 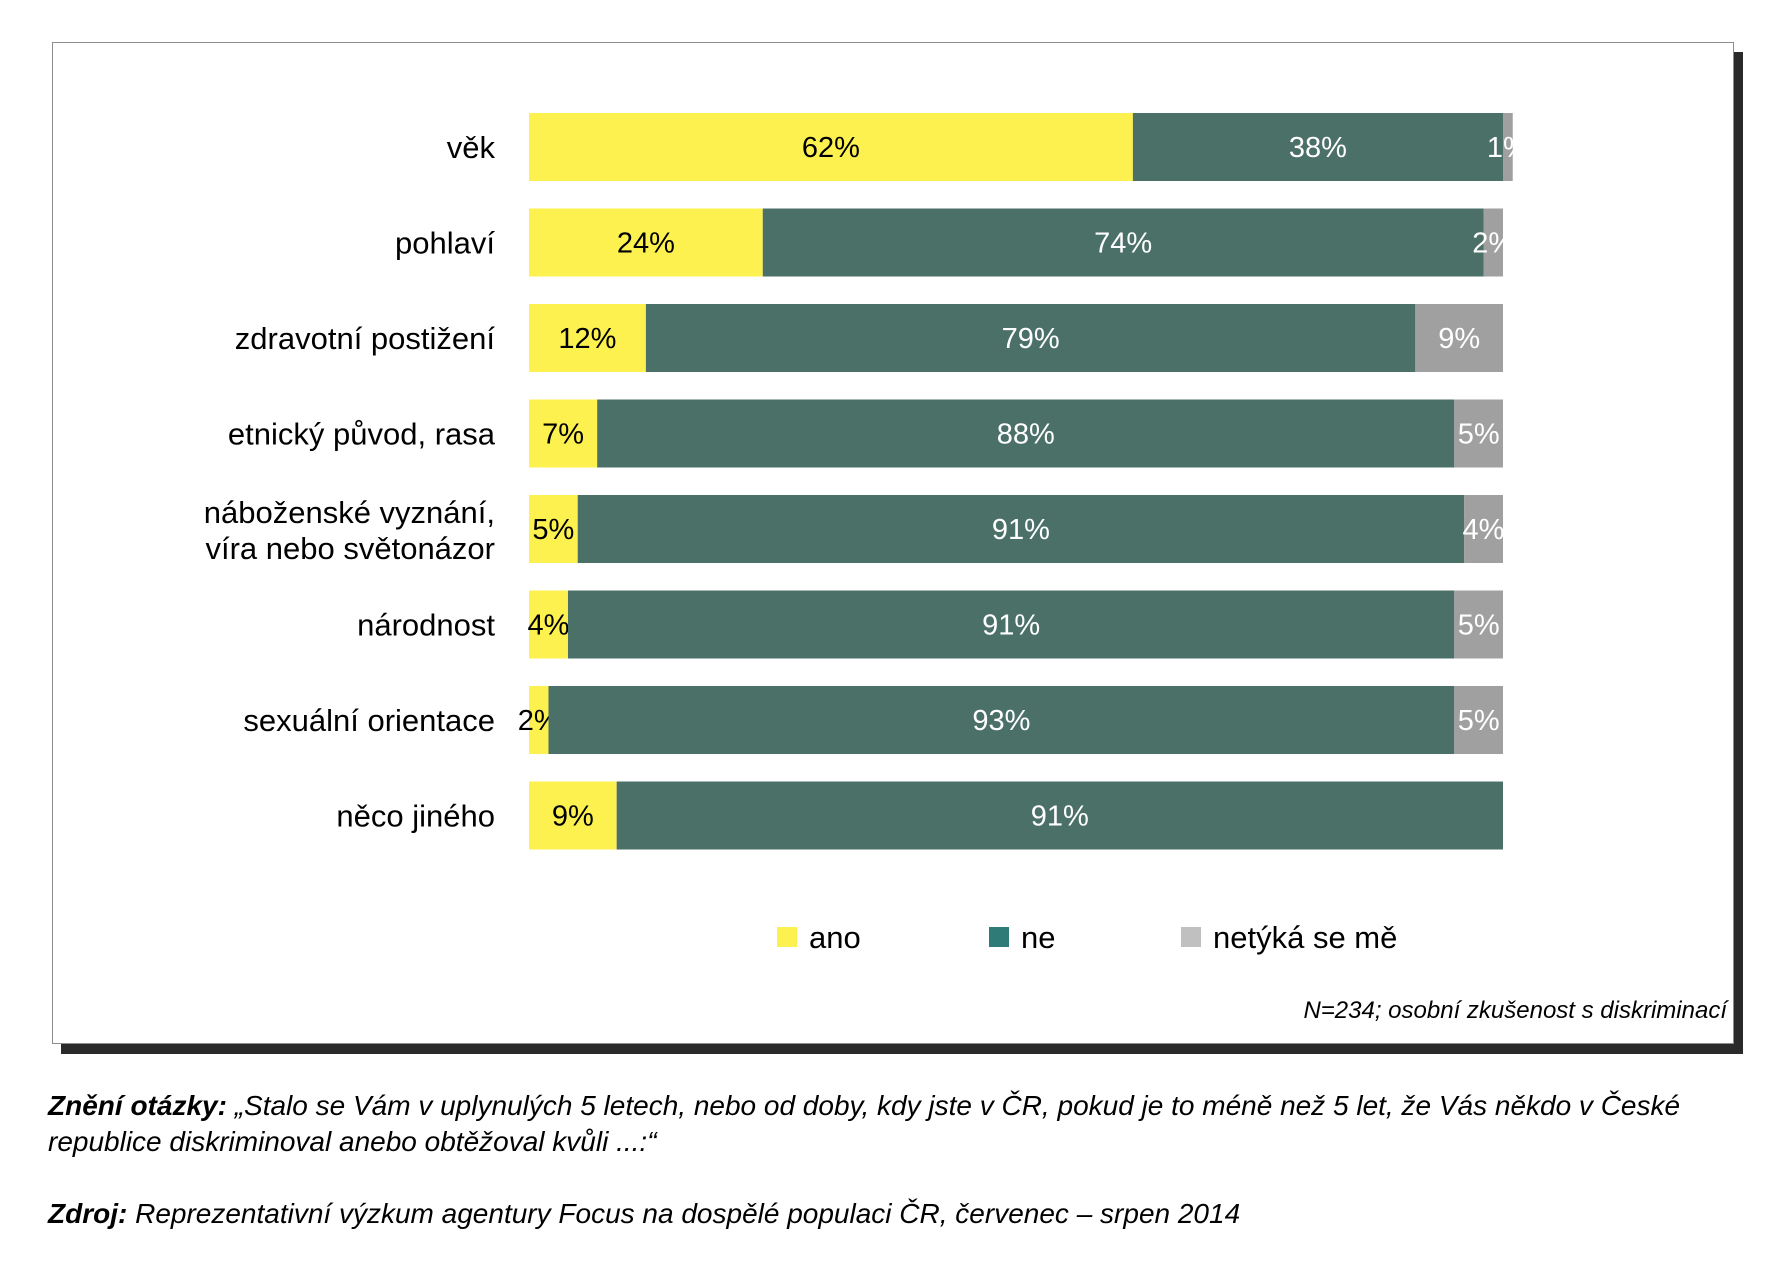 What do you see at coordinates (365, 338) in the screenshot?
I see `category-label: zdravotní postižení` at bounding box center [365, 338].